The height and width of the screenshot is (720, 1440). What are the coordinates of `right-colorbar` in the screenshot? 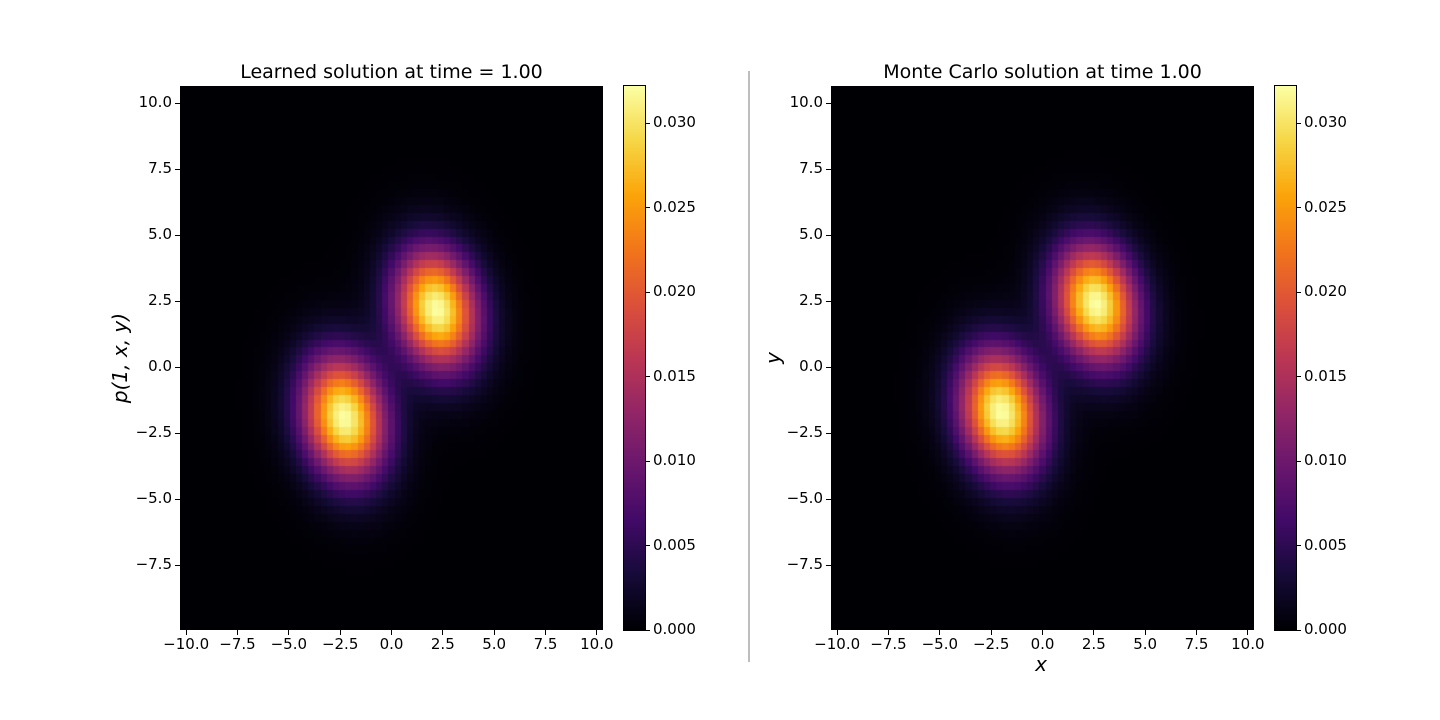 It's located at (1285, 358).